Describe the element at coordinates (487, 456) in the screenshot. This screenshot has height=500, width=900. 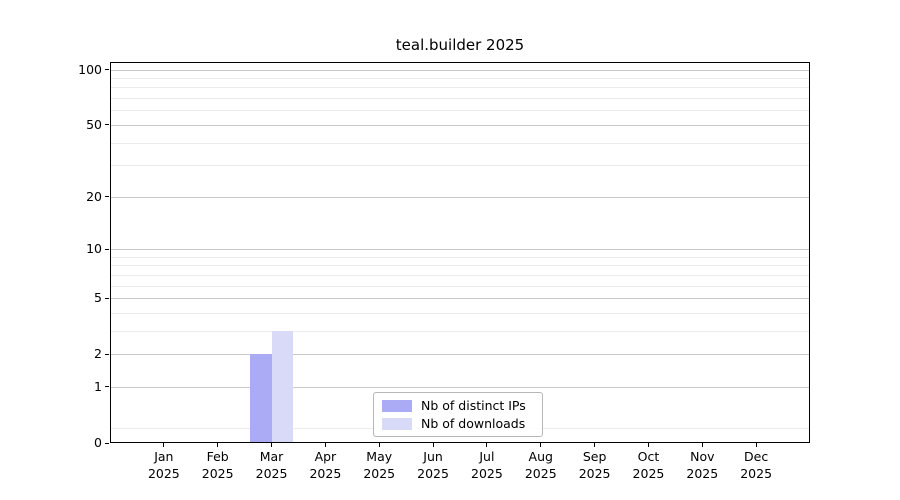
I see `x-tick-month: Jul` at that location.